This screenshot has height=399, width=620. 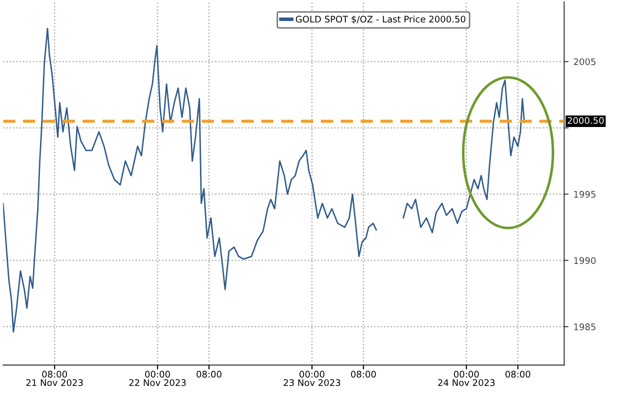 What do you see at coordinates (157, 378) in the screenshot?
I see `x-tick-label: 00:00 22 Nov 2023` at bounding box center [157, 378].